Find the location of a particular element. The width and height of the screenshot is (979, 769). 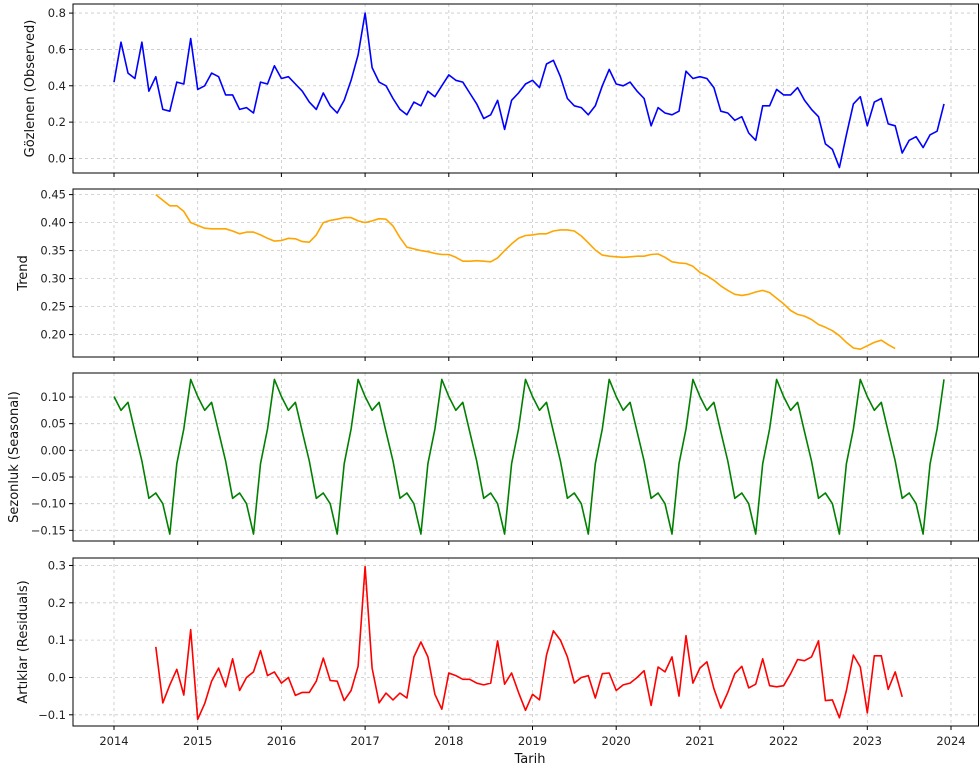

y-tick-label: −0.15 is located at coordinates (48, 530).